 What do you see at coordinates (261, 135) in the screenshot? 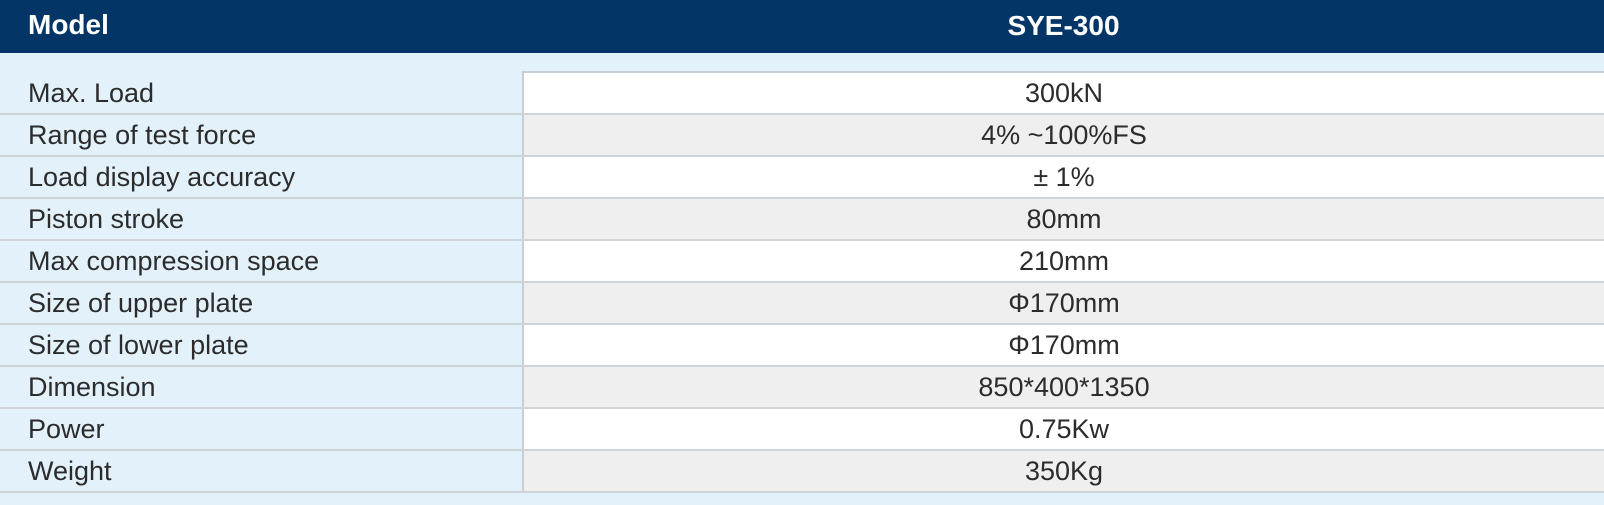
I see `spec-label-range-of-test-force: Range of test force` at bounding box center [261, 135].